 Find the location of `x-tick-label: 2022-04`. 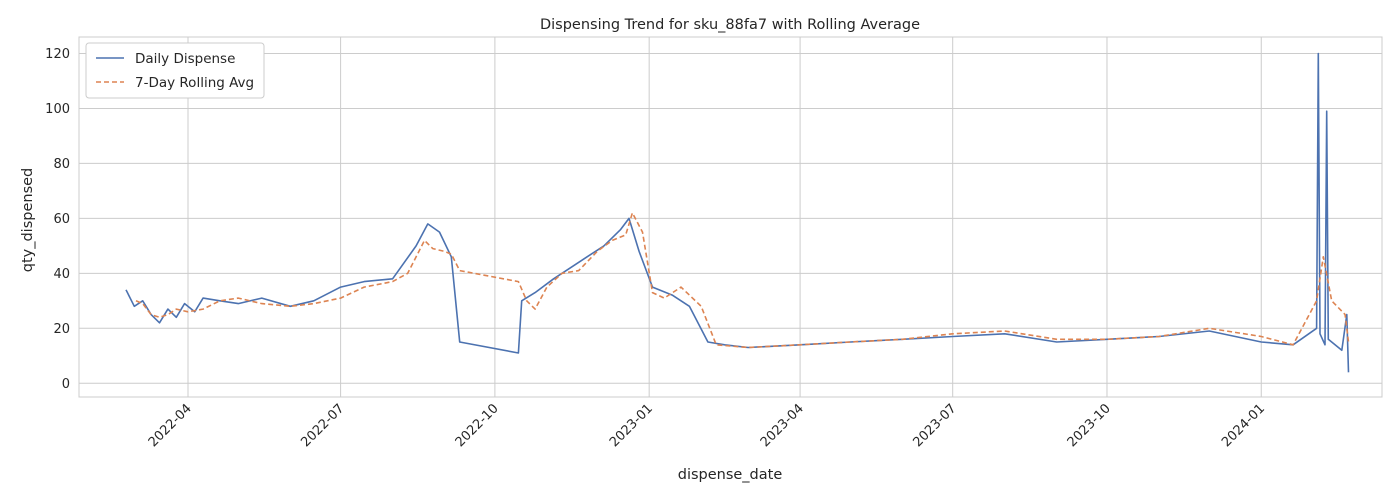

x-tick-label: 2022-04 is located at coordinates (170, 425).